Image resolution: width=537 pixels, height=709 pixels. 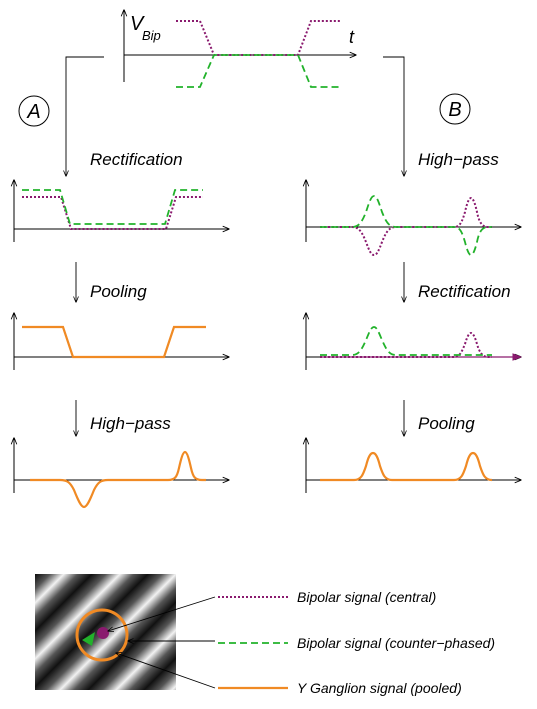 I want to click on panel-label-a: A, so click(x=34, y=111).